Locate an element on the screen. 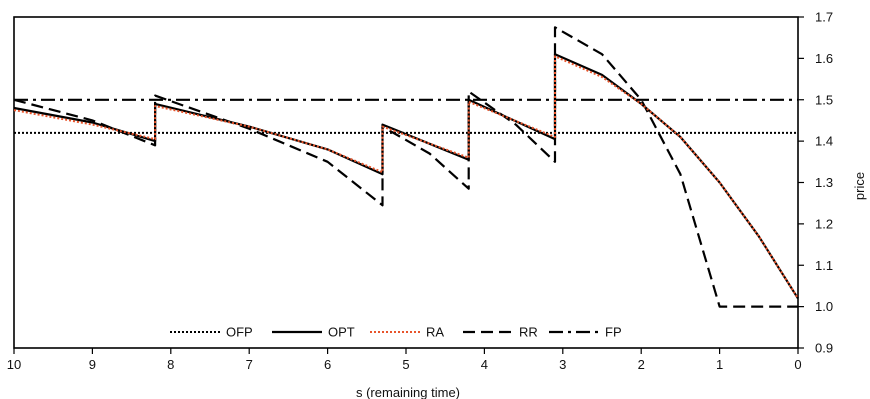 The height and width of the screenshot is (399, 870). x-tick-label: 9 is located at coordinates (92, 364).